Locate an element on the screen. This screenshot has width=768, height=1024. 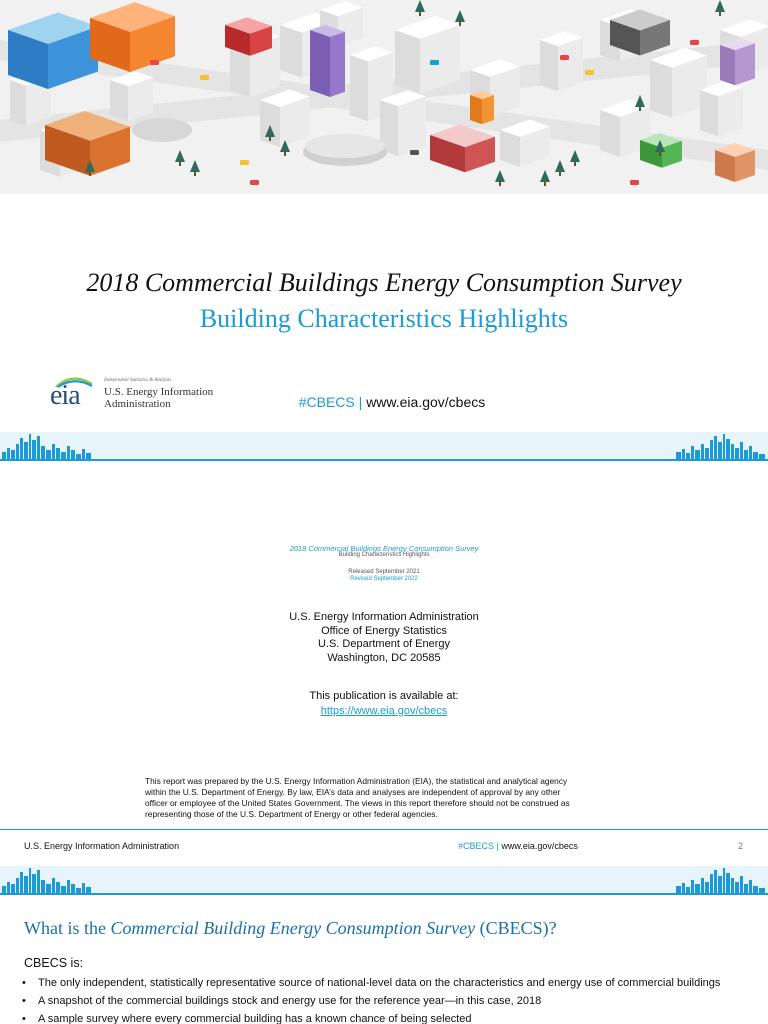
revision-date: Revised September 2022 is located at coordinates (384, 579).